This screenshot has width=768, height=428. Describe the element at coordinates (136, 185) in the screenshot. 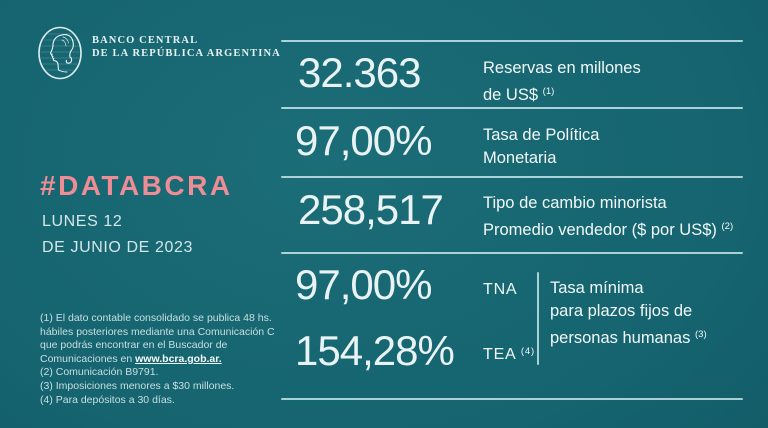

I see `hashtag-title: #DATABCRA` at that location.